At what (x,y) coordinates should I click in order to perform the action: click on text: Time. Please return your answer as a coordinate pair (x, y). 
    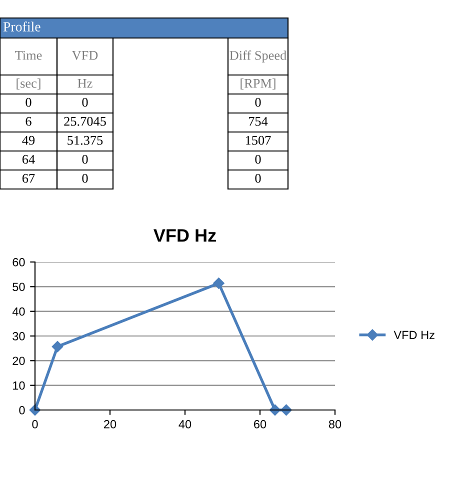
    Looking at the image, I should click on (28, 55).